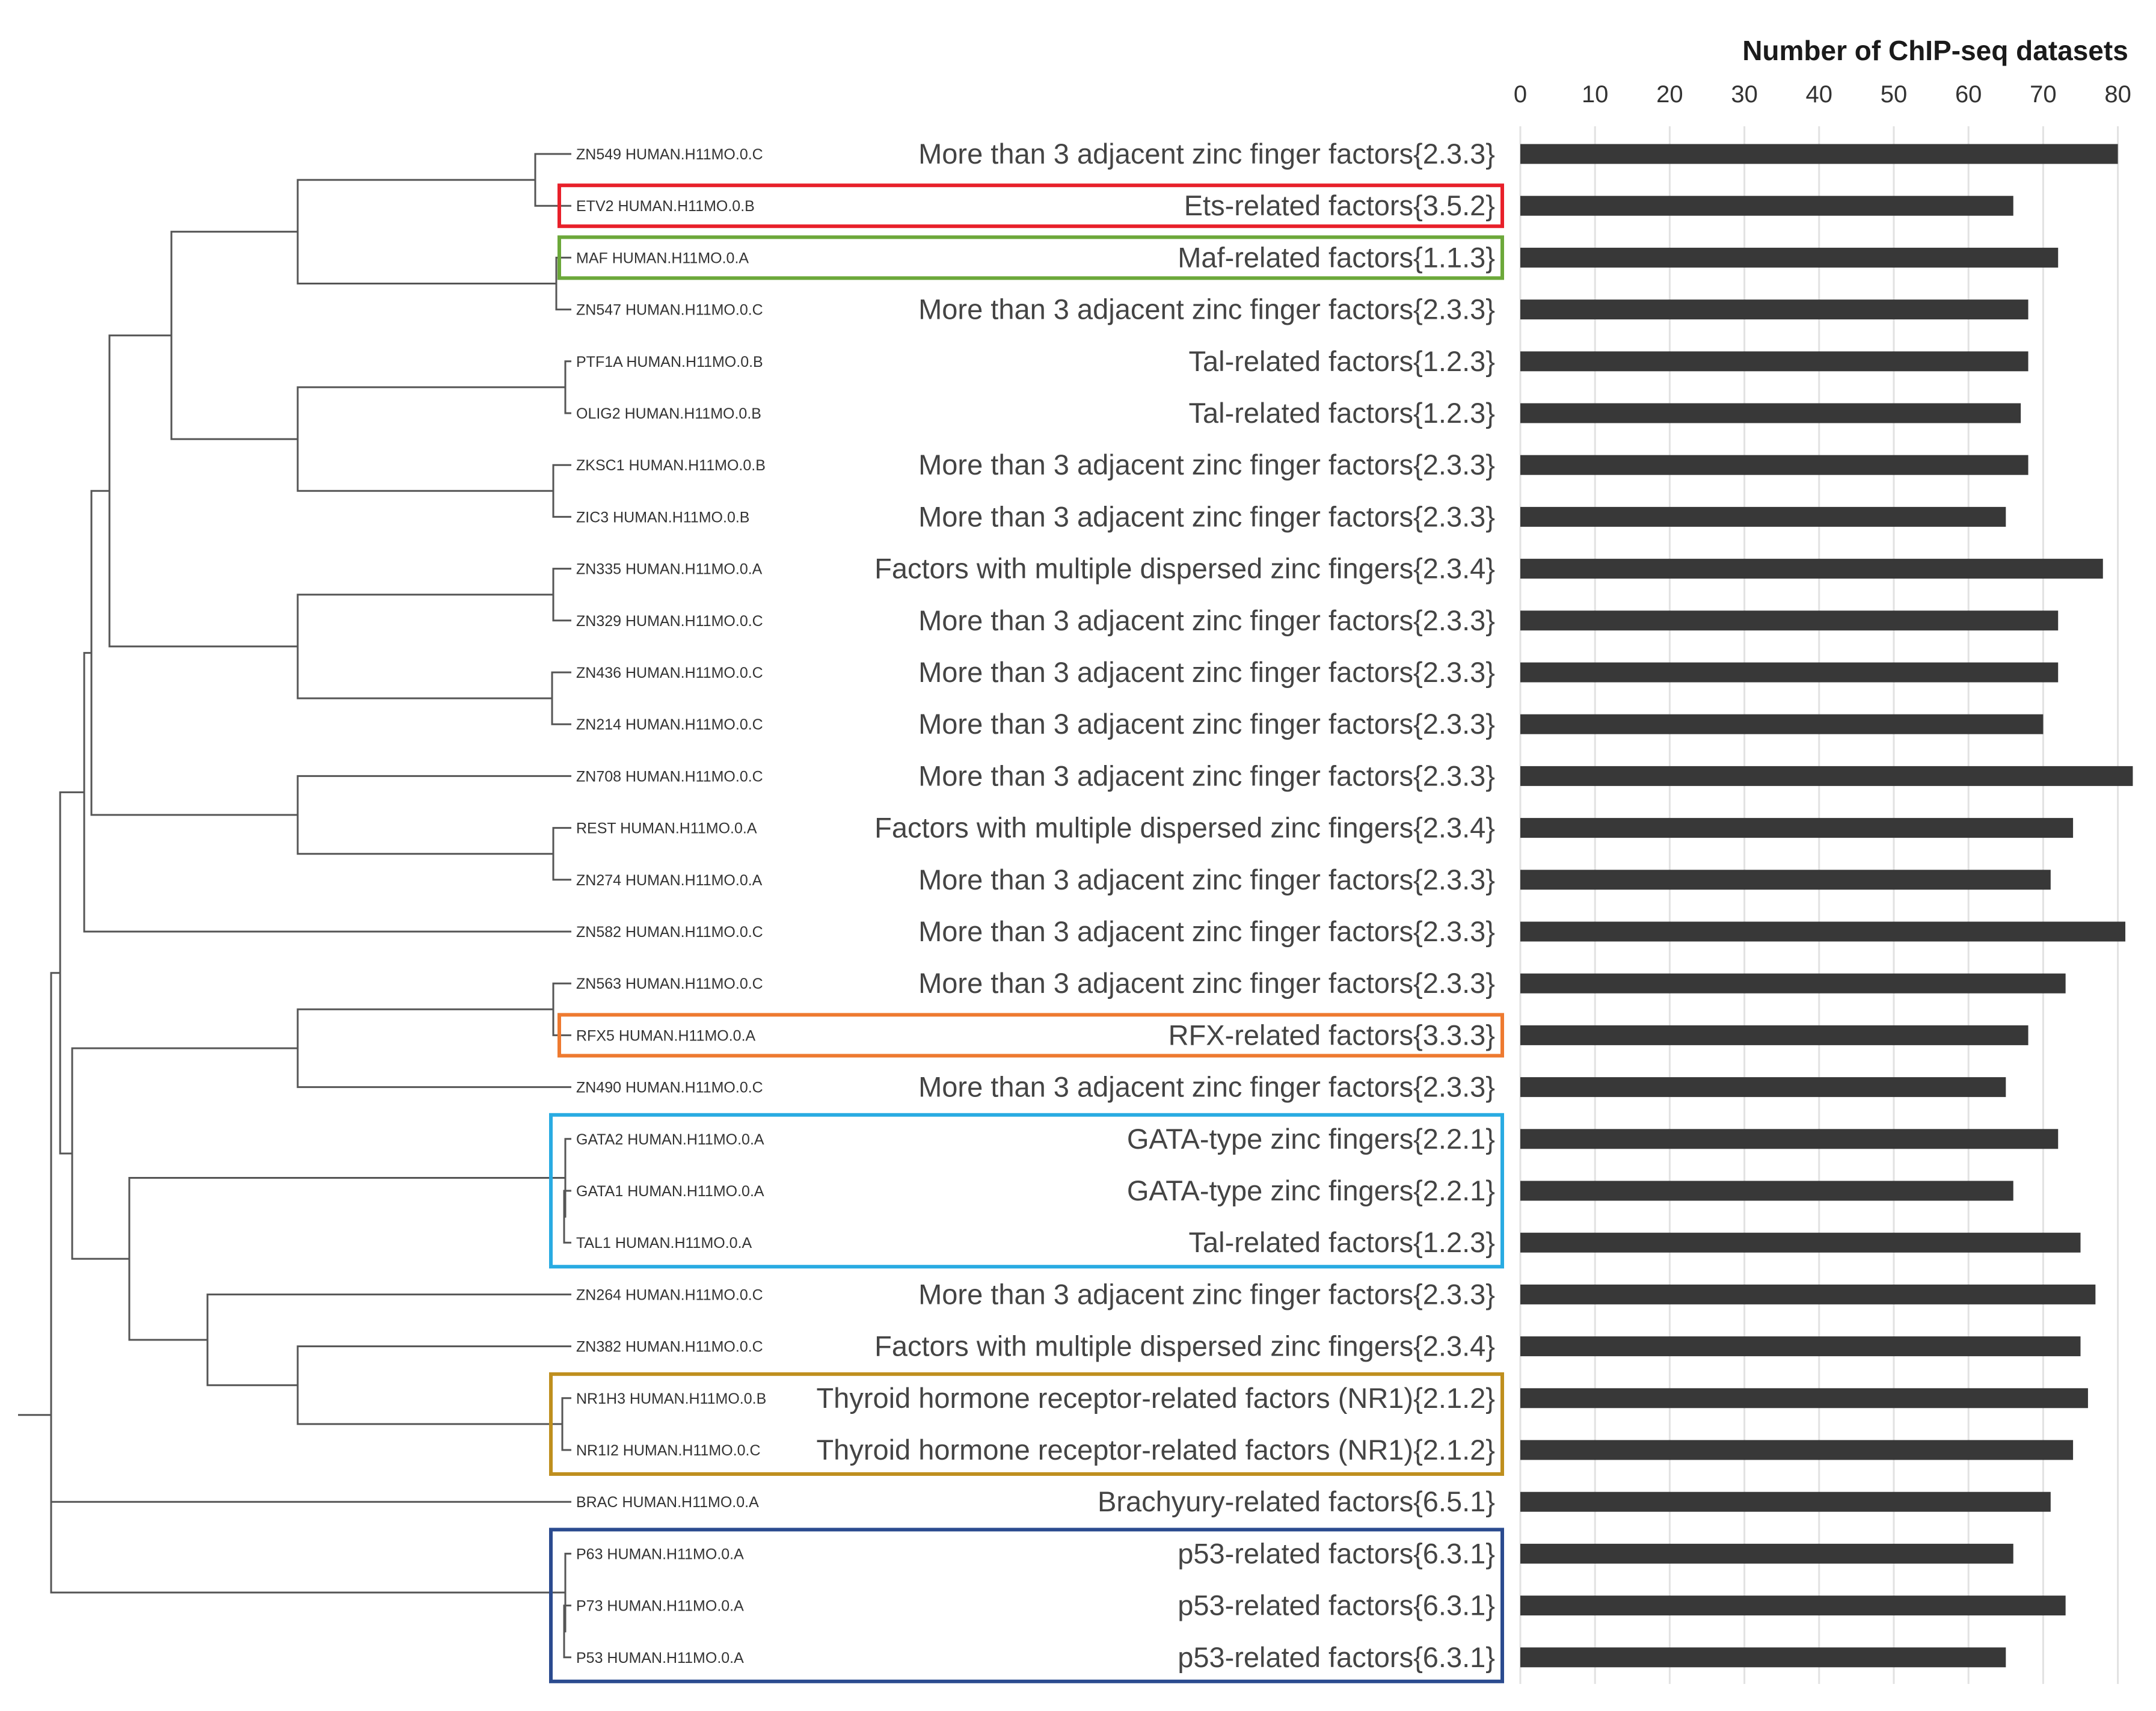  What do you see at coordinates (667, 1502) in the screenshot?
I see `motif-label: BRAC HUMAN.H11MO.0.A` at bounding box center [667, 1502].